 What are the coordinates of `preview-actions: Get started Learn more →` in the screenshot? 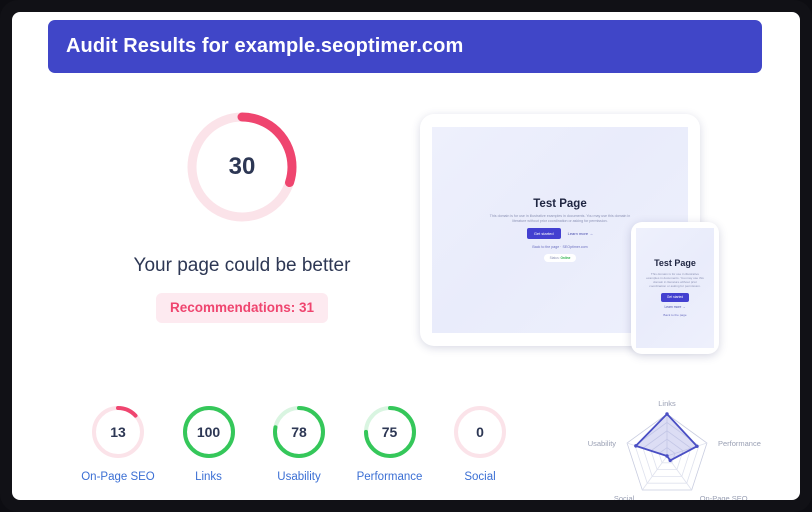 It's located at (560, 234).